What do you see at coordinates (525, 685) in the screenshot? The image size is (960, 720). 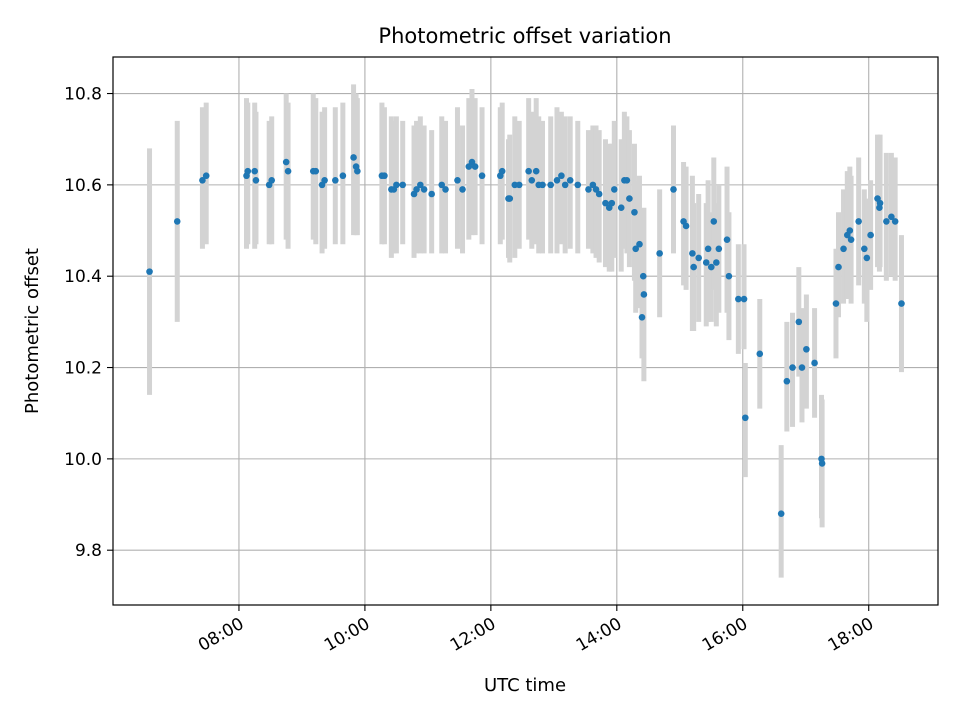 I see `x-axis-label: UTC time` at bounding box center [525, 685].